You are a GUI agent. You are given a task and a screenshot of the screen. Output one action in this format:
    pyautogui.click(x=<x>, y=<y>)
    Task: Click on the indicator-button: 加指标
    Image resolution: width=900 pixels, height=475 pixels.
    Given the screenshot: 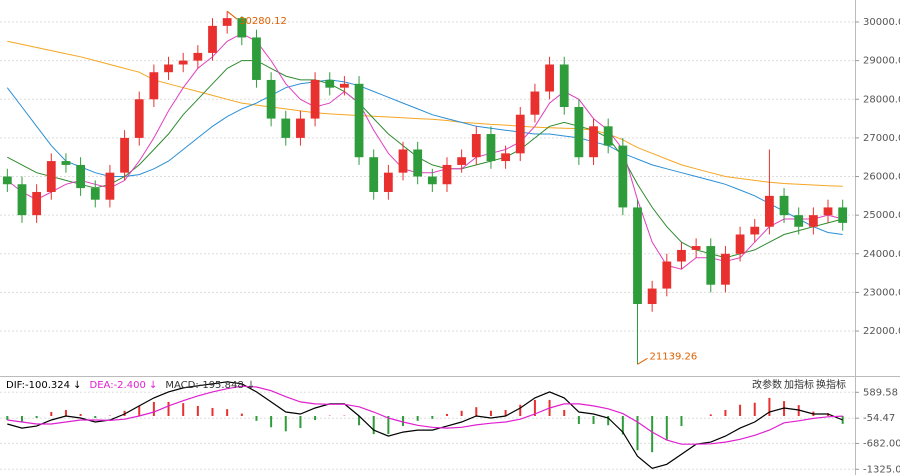 What is the action you would take?
    pyautogui.click(x=799, y=384)
    